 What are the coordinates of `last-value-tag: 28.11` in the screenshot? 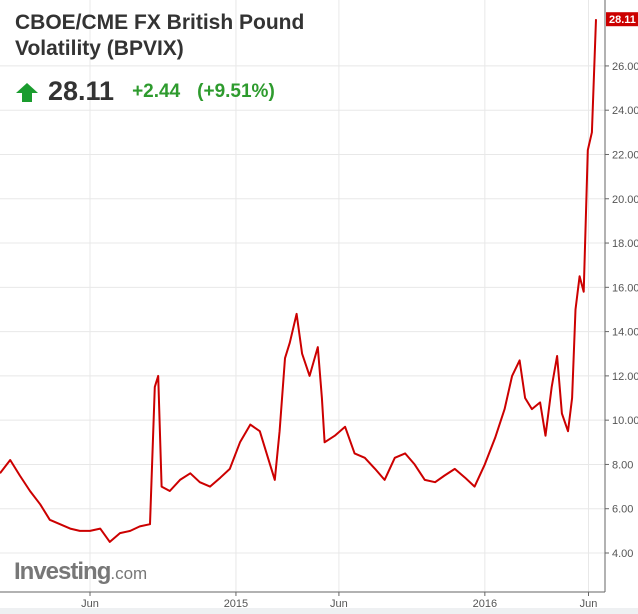 It's located at (622, 19).